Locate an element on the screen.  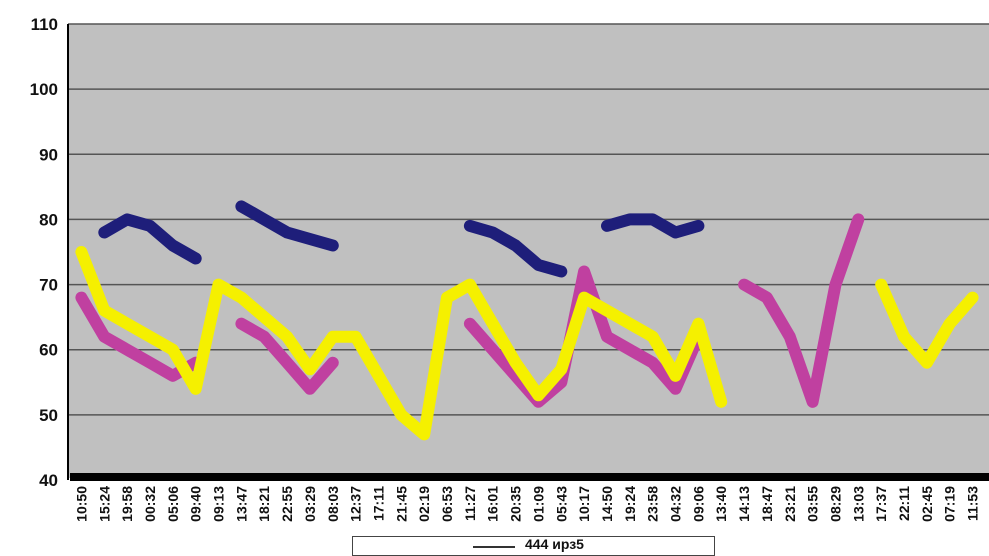
y-tick-label: 90 is located at coordinates (48, 154).